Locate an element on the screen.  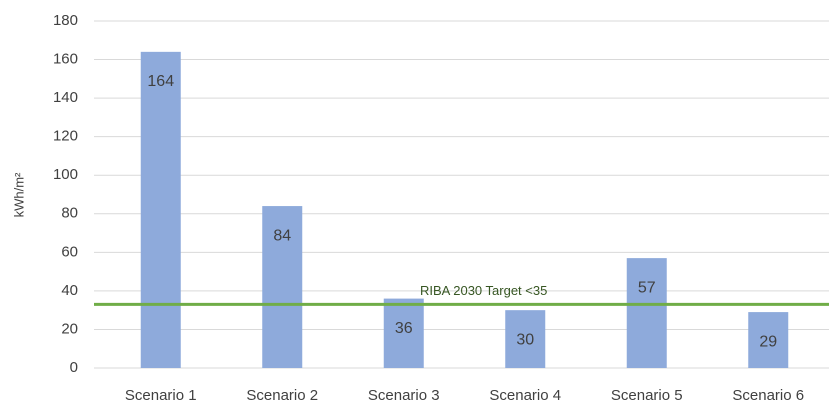
y-tick-label: 20 is located at coordinates (69, 328).